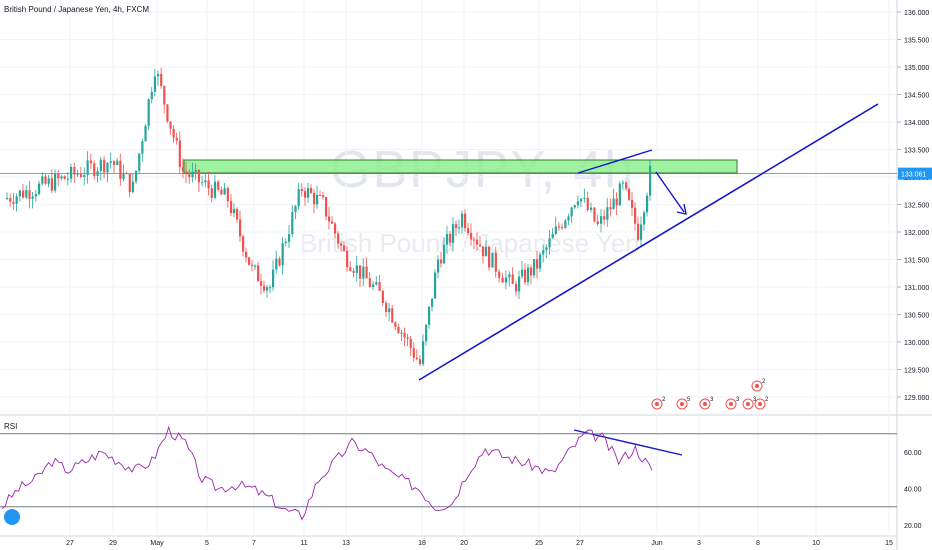  I want to click on event-marker-count: 2, so click(767, 400).